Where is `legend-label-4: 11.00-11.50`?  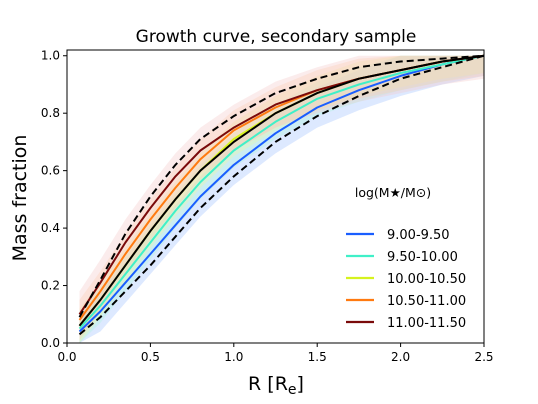
legend-label-4: 11.00-11.50 is located at coordinates (426, 323).